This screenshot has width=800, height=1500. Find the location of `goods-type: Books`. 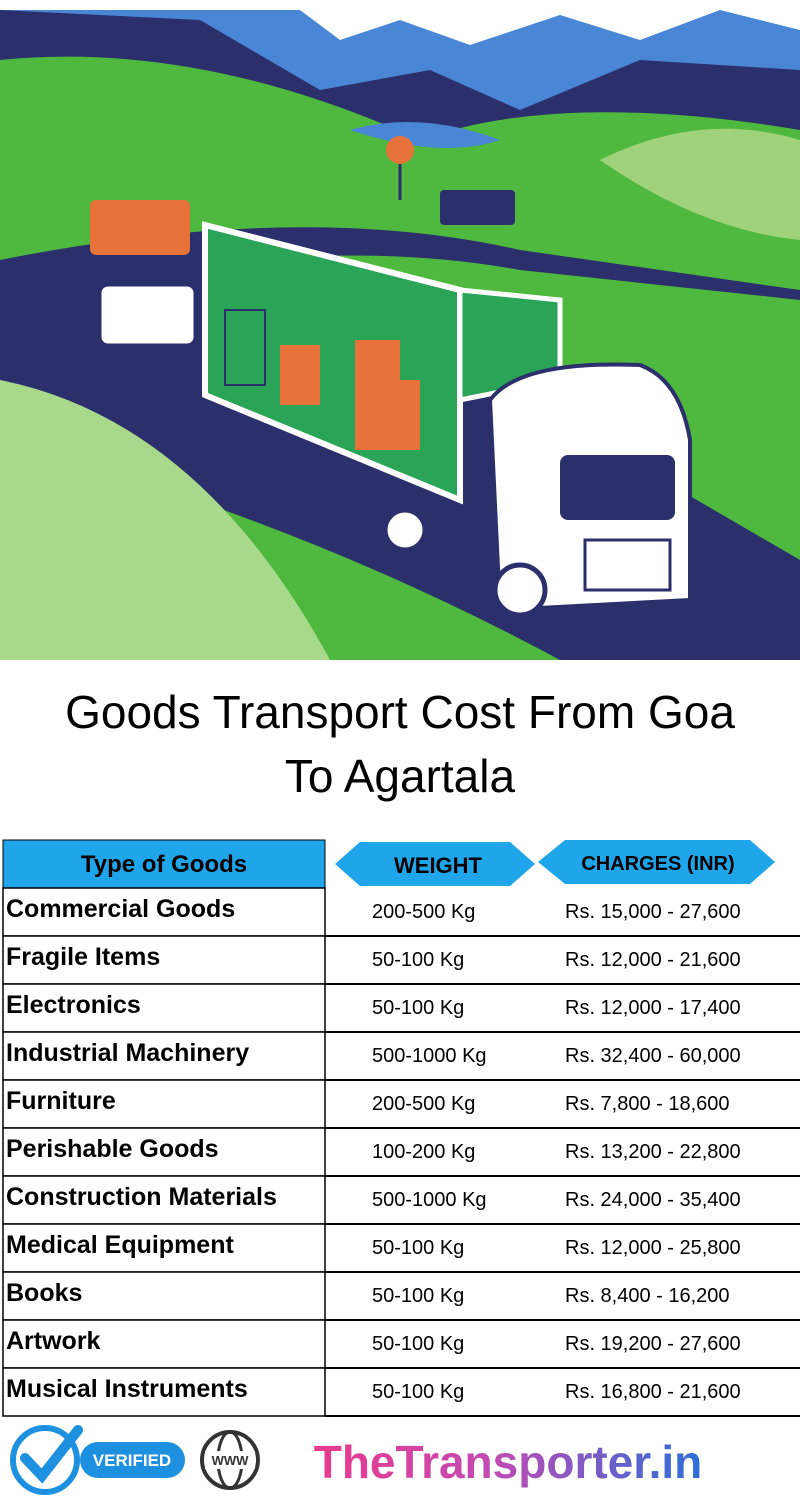

goods-type: Books is located at coordinates (44, 1293).